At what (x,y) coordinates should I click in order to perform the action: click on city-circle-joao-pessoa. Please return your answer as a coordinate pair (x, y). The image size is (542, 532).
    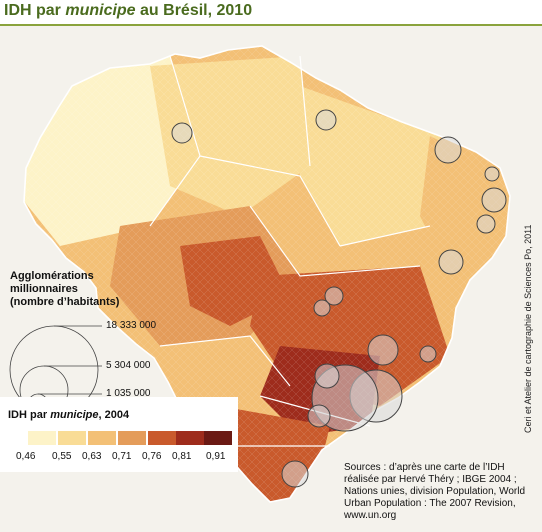
    Looking at the image, I should click on (486, 224).